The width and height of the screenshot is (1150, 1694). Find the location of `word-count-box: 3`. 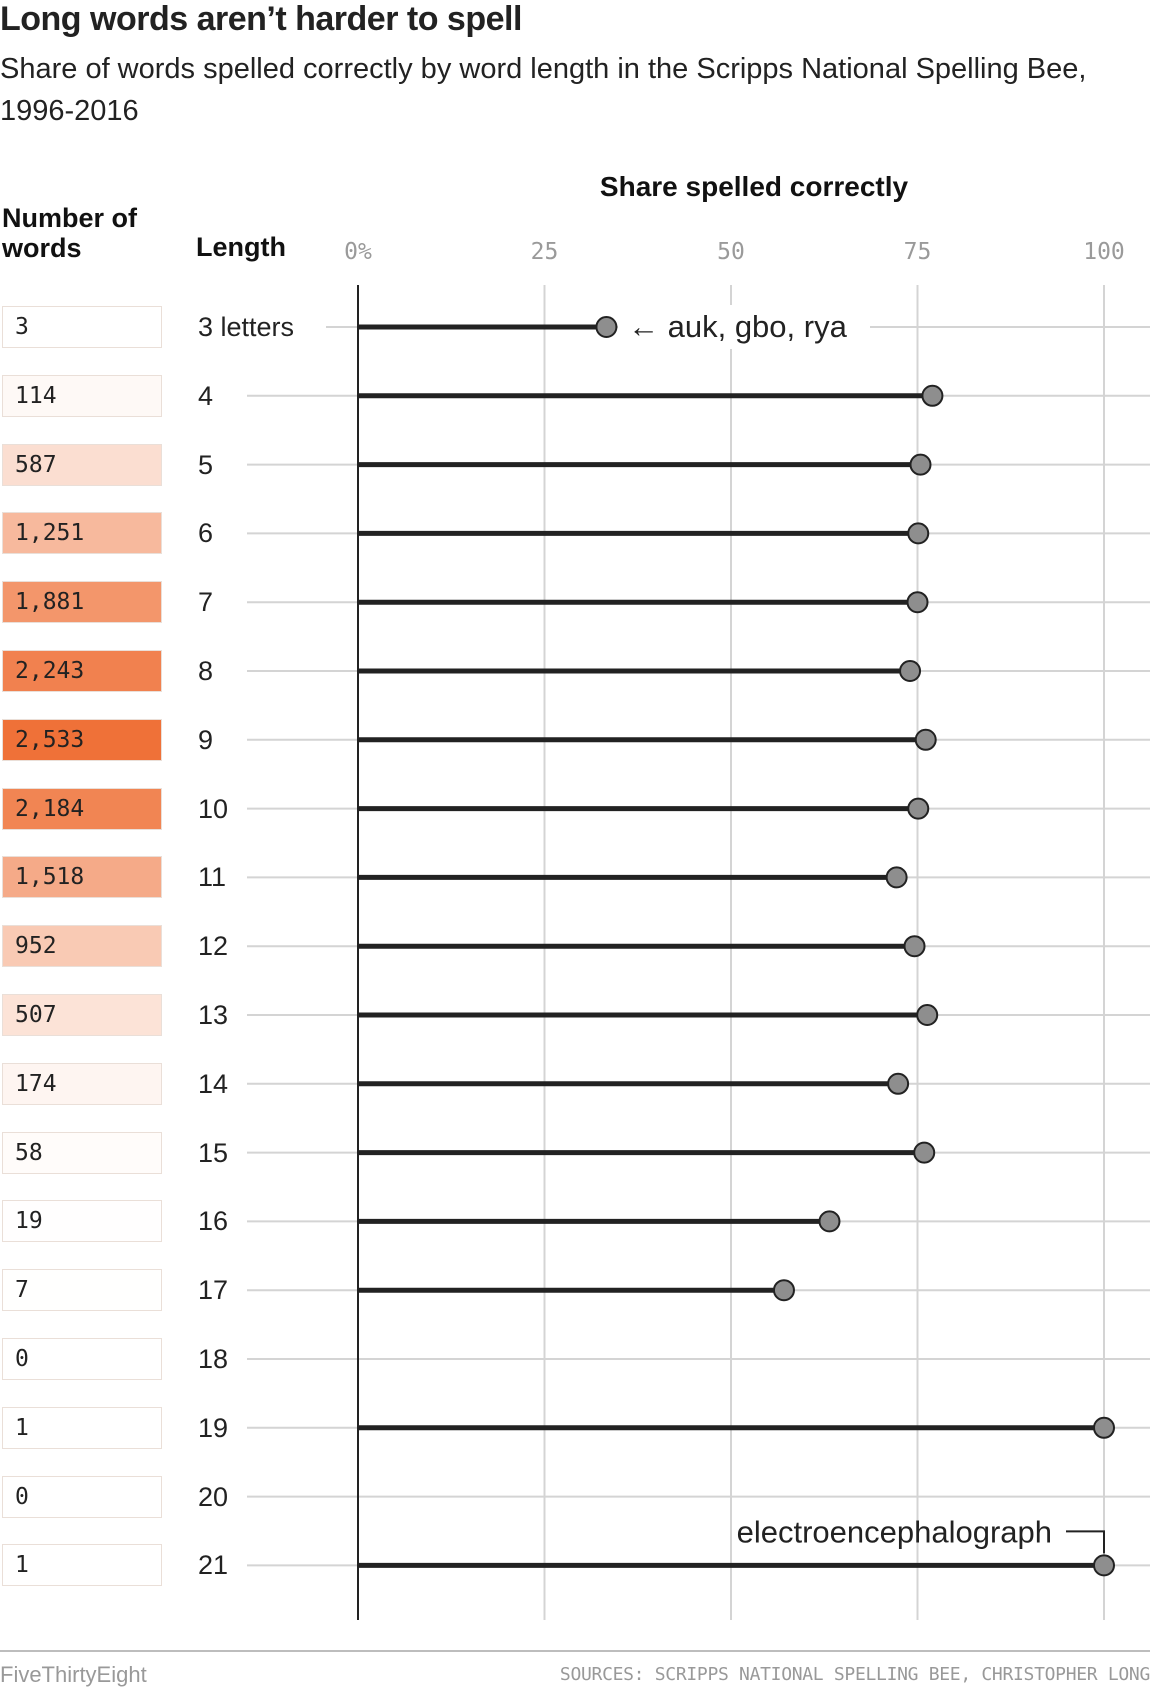

word-count-box: 3 is located at coordinates (82, 327).